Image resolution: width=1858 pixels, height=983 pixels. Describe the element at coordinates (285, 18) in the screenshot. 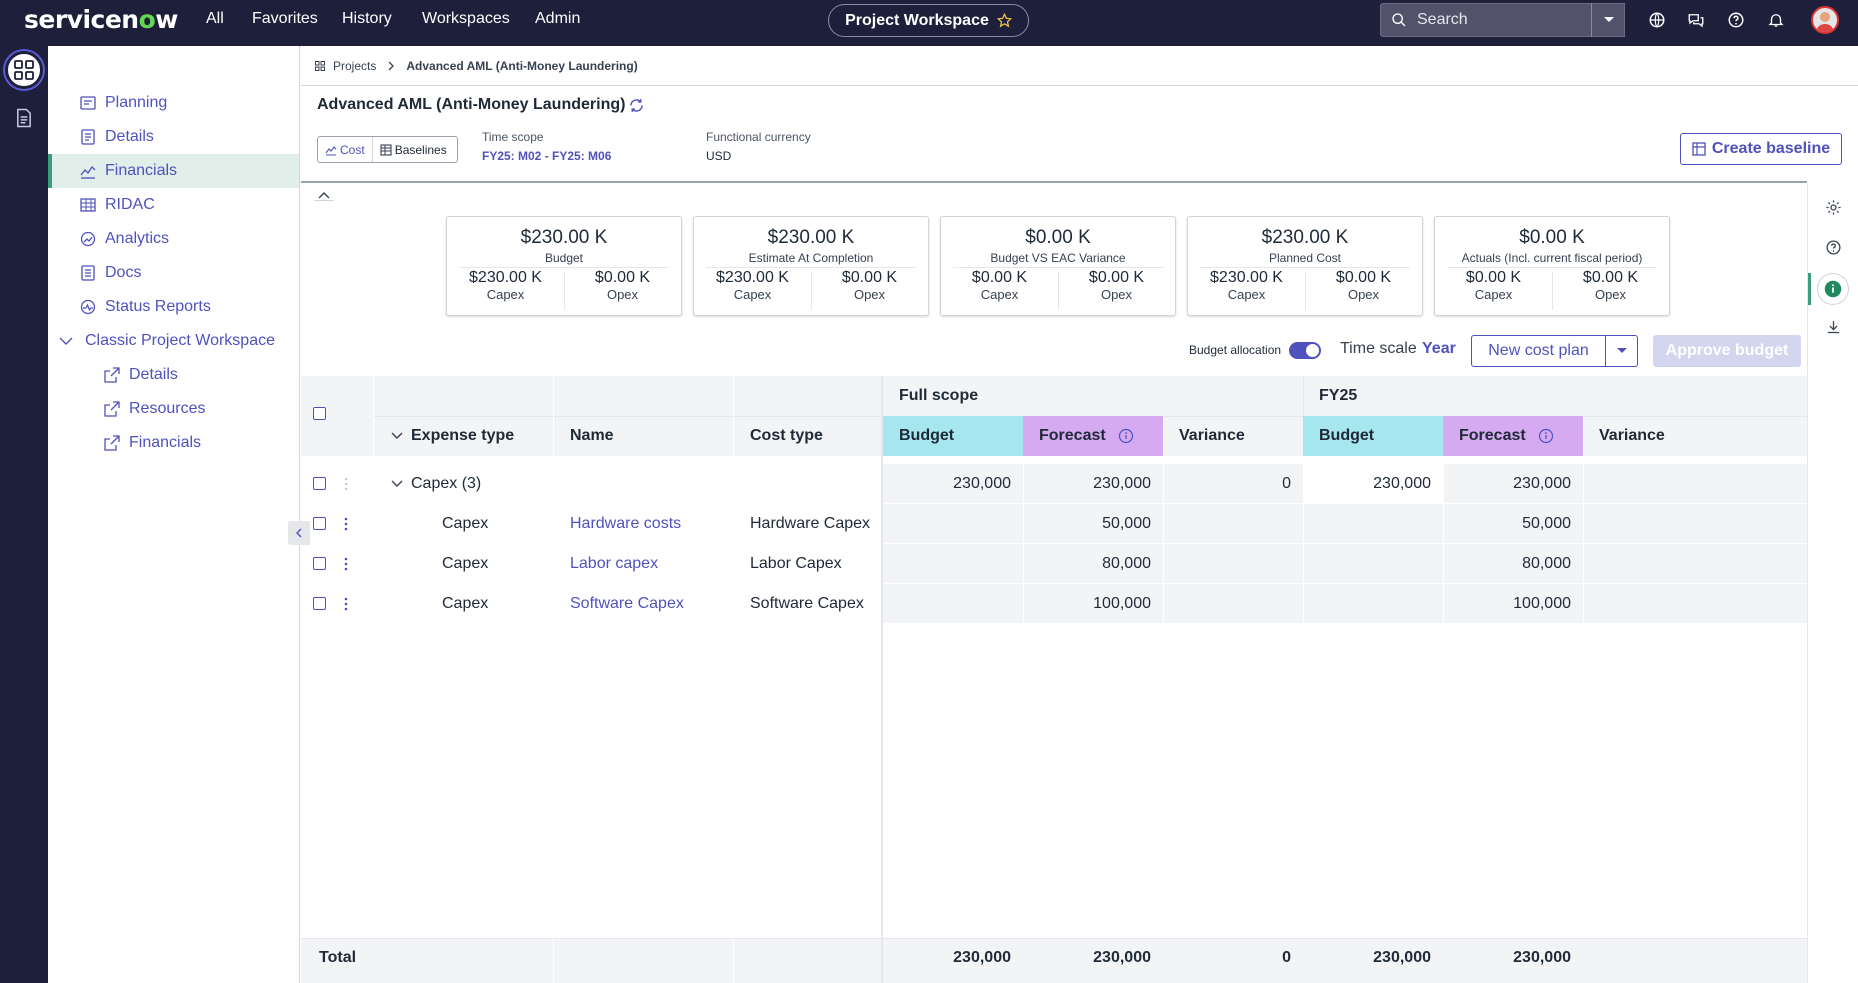

I see `nav-favorites: Favorites` at that location.